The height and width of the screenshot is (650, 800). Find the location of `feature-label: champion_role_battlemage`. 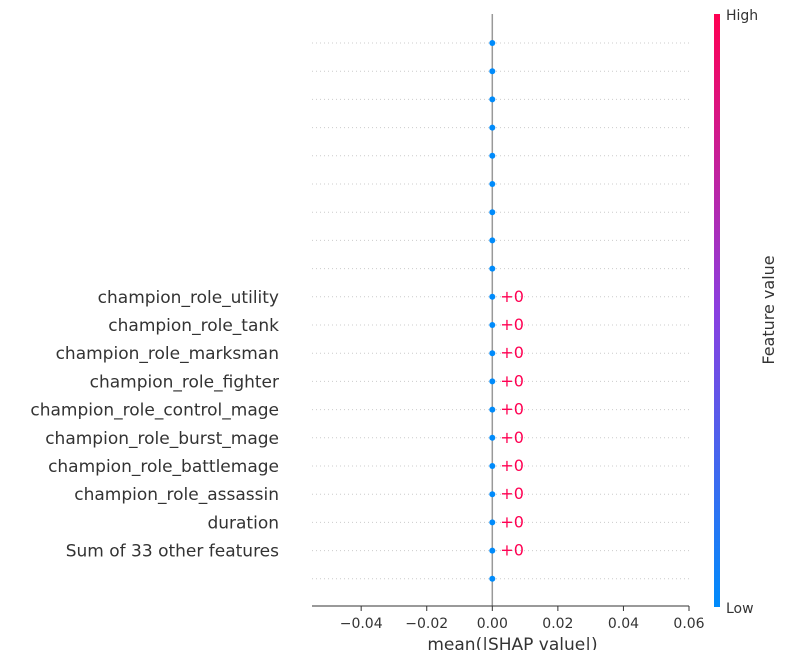

feature-label: champion_role_battlemage is located at coordinates (163, 467).